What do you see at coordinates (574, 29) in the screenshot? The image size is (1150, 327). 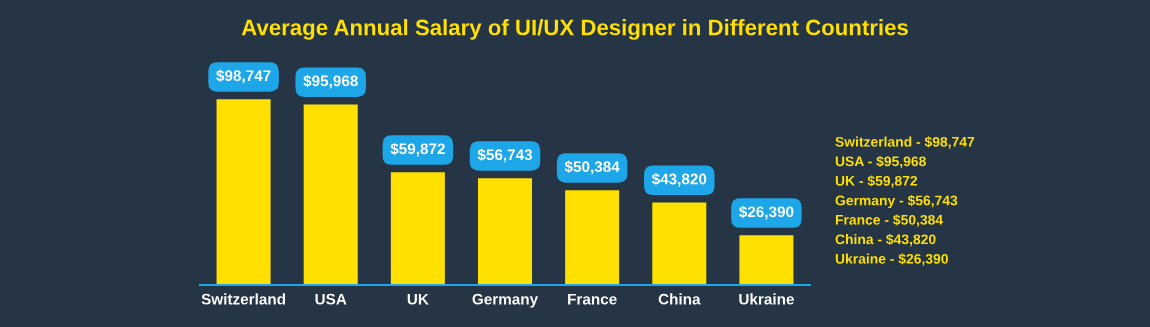 I see `chart-title: Average Annual Salary of UI/UX Designer in Different Countries` at bounding box center [574, 29].